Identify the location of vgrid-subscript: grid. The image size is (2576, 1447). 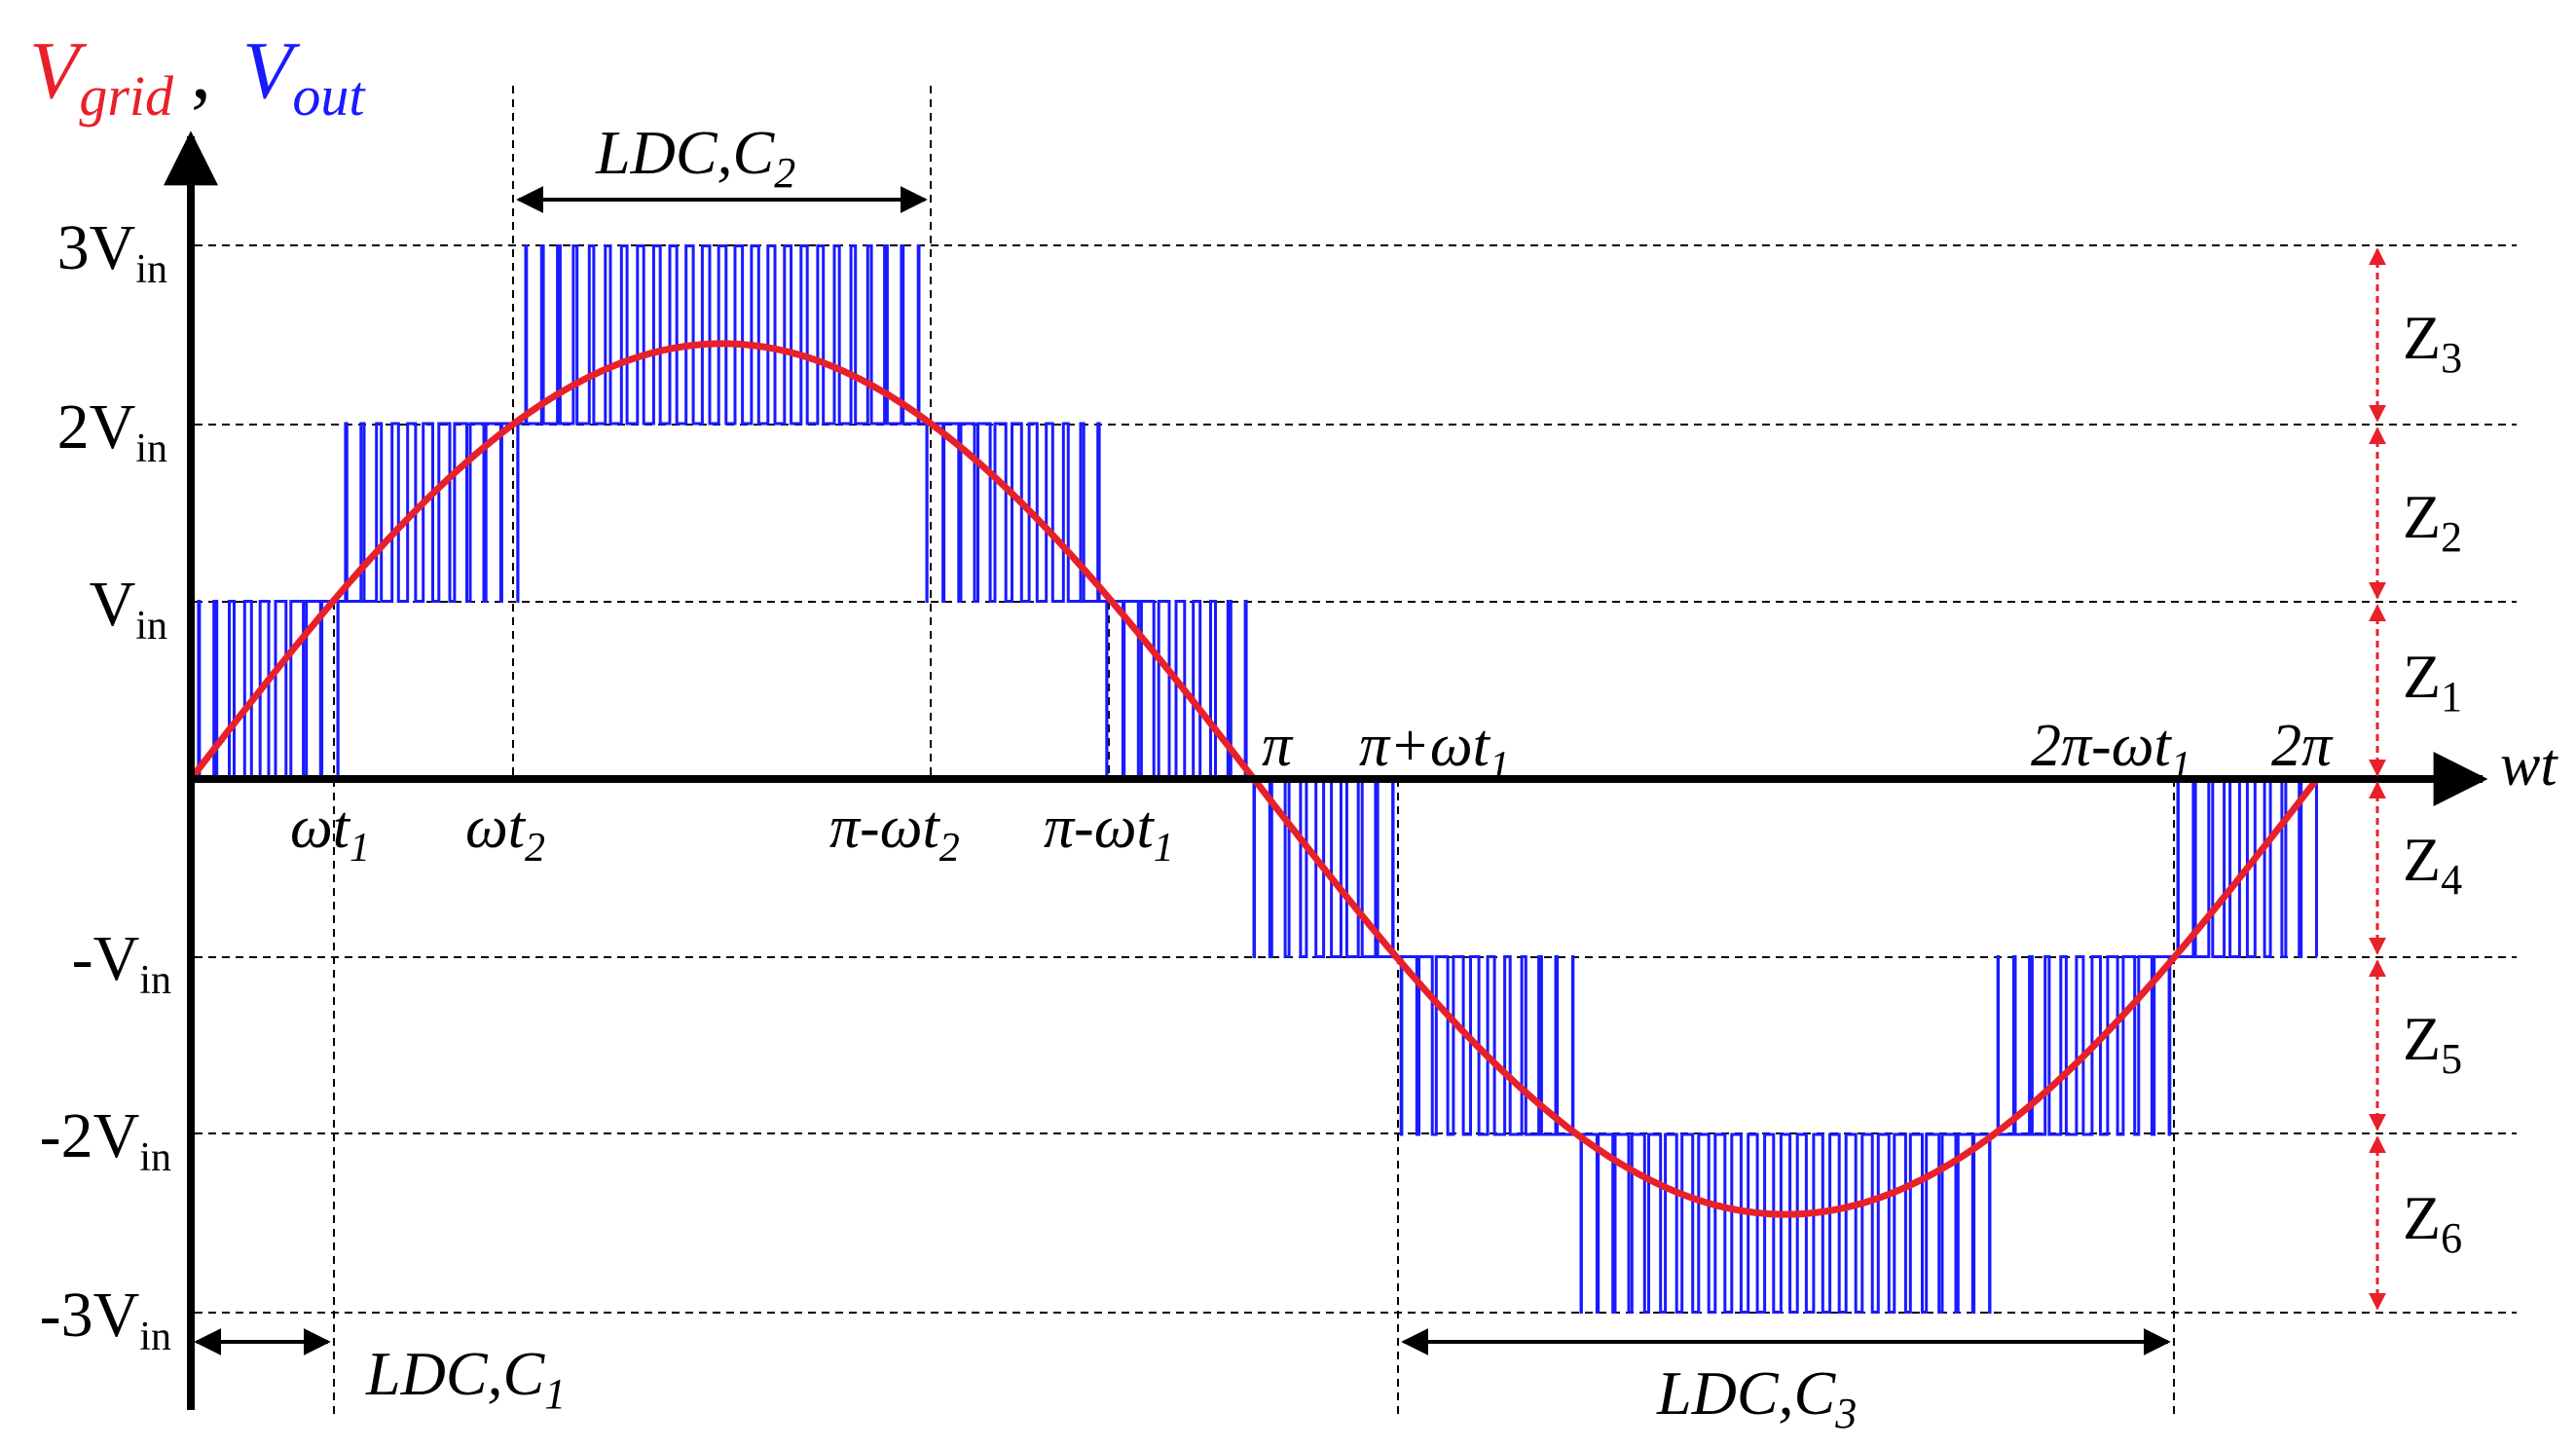
(126, 96).